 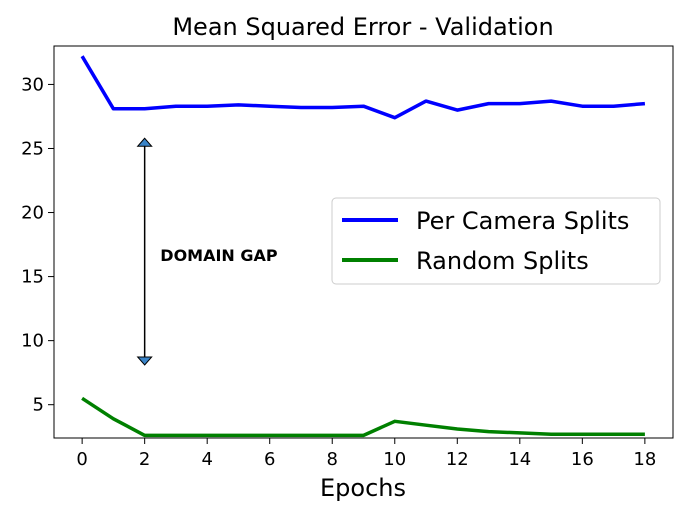 What do you see at coordinates (32, 213) in the screenshot?
I see `y-tick-label: 20` at bounding box center [32, 213].